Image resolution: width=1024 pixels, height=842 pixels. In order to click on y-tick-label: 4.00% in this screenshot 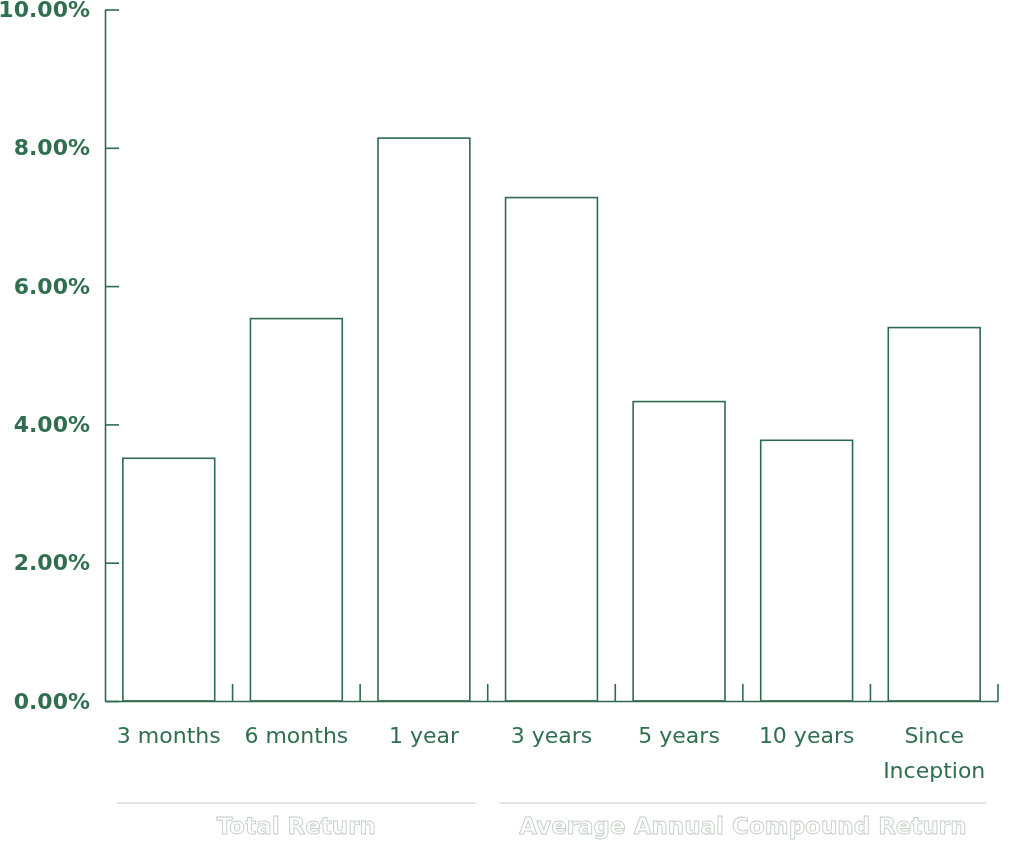, I will do `click(51, 424)`.